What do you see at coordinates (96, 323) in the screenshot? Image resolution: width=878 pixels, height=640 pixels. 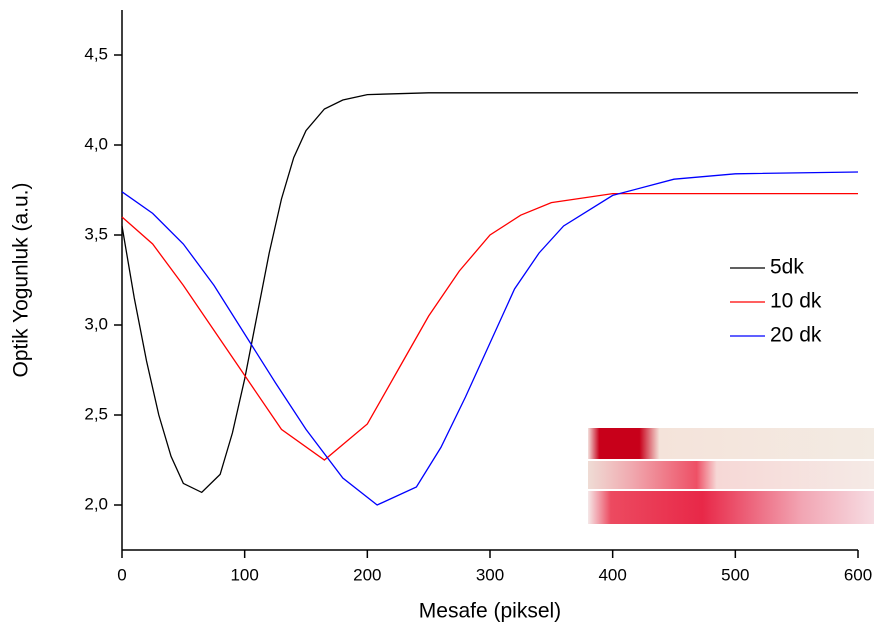 I see `y-tick-label: 3,0` at bounding box center [96, 323].